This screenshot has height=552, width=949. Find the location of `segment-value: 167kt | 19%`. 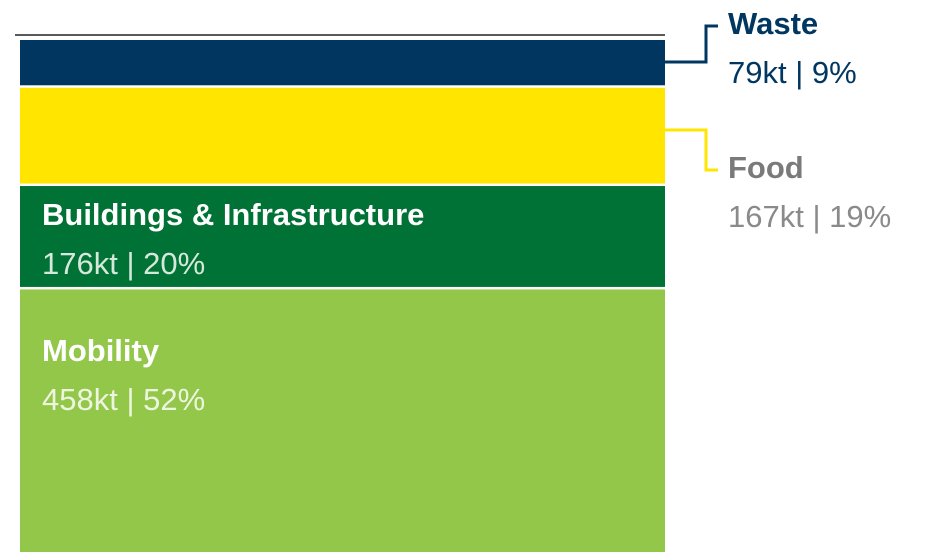

segment-value: 167kt | 19% is located at coordinates (809, 216).